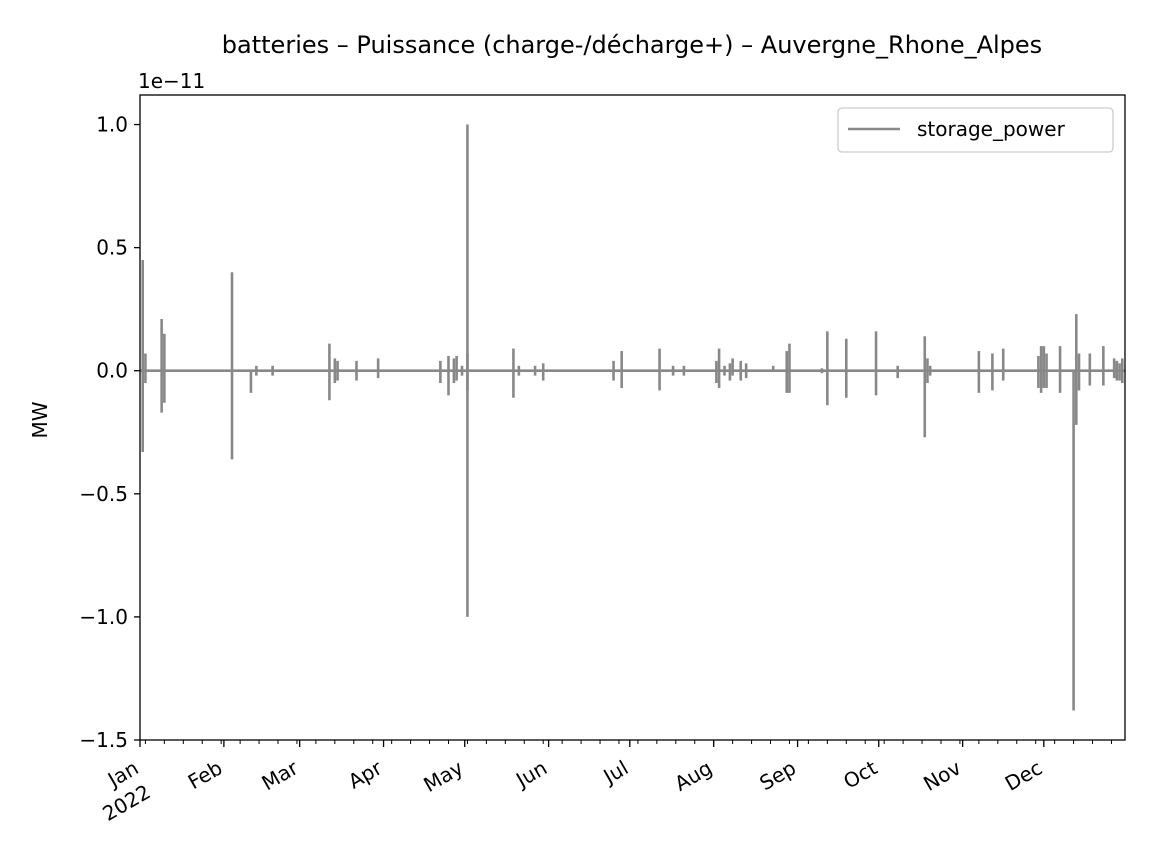 The image size is (1152, 864). Describe the element at coordinates (530, 774) in the screenshot. I see `x-tick-label: Jun` at that location.